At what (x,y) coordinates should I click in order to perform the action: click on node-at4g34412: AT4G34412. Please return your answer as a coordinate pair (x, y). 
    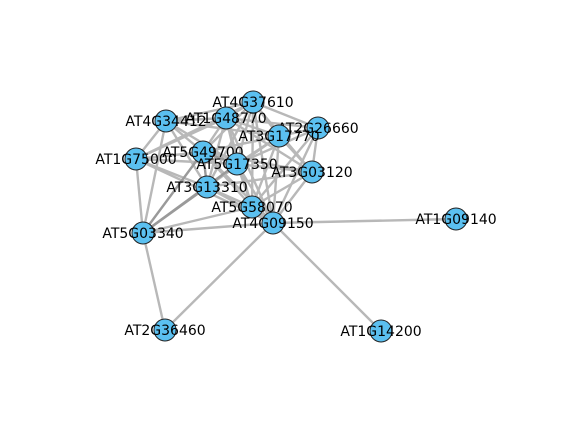
    Looking at the image, I should click on (166, 121).